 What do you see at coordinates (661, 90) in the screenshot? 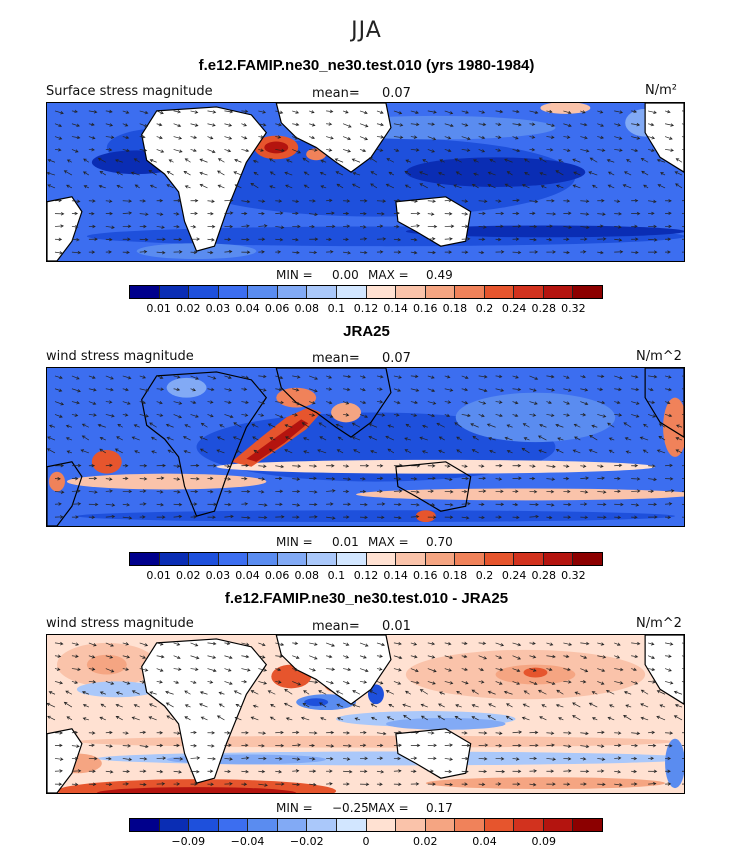
I see `panel-1-units: N/m²` at bounding box center [661, 90].